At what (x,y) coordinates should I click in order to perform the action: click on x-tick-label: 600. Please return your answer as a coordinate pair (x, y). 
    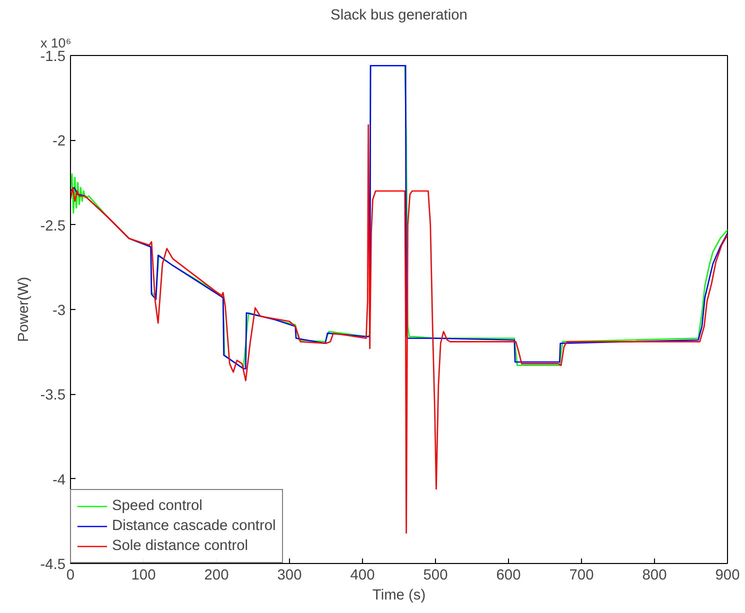
    Looking at the image, I should click on (508, 576).